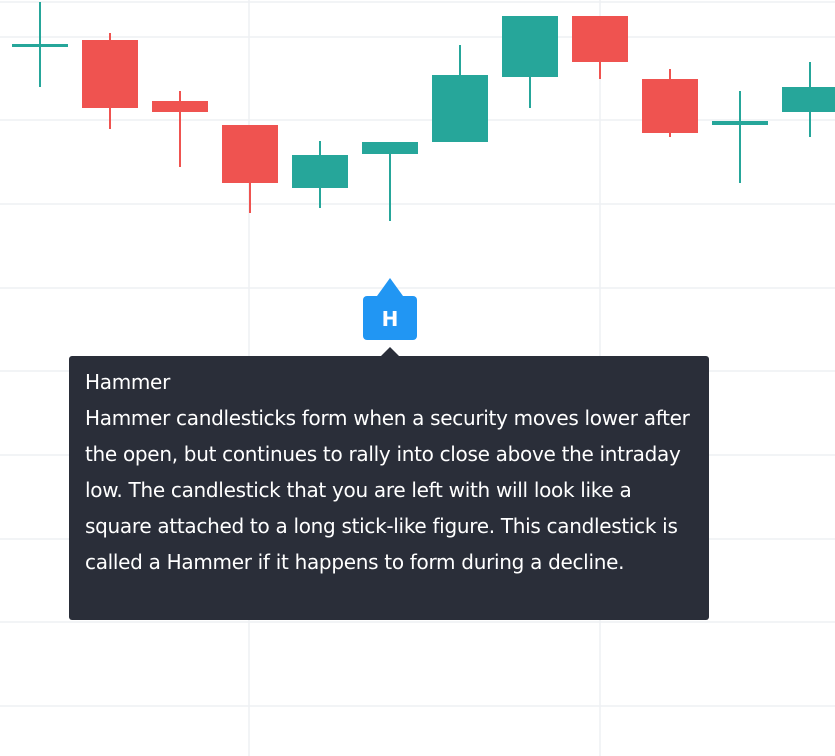 This screenshot has width=835, height=756. Describe the element at coordinates (390, 287) in the screenshot. I see `marker-arrow` at that location.